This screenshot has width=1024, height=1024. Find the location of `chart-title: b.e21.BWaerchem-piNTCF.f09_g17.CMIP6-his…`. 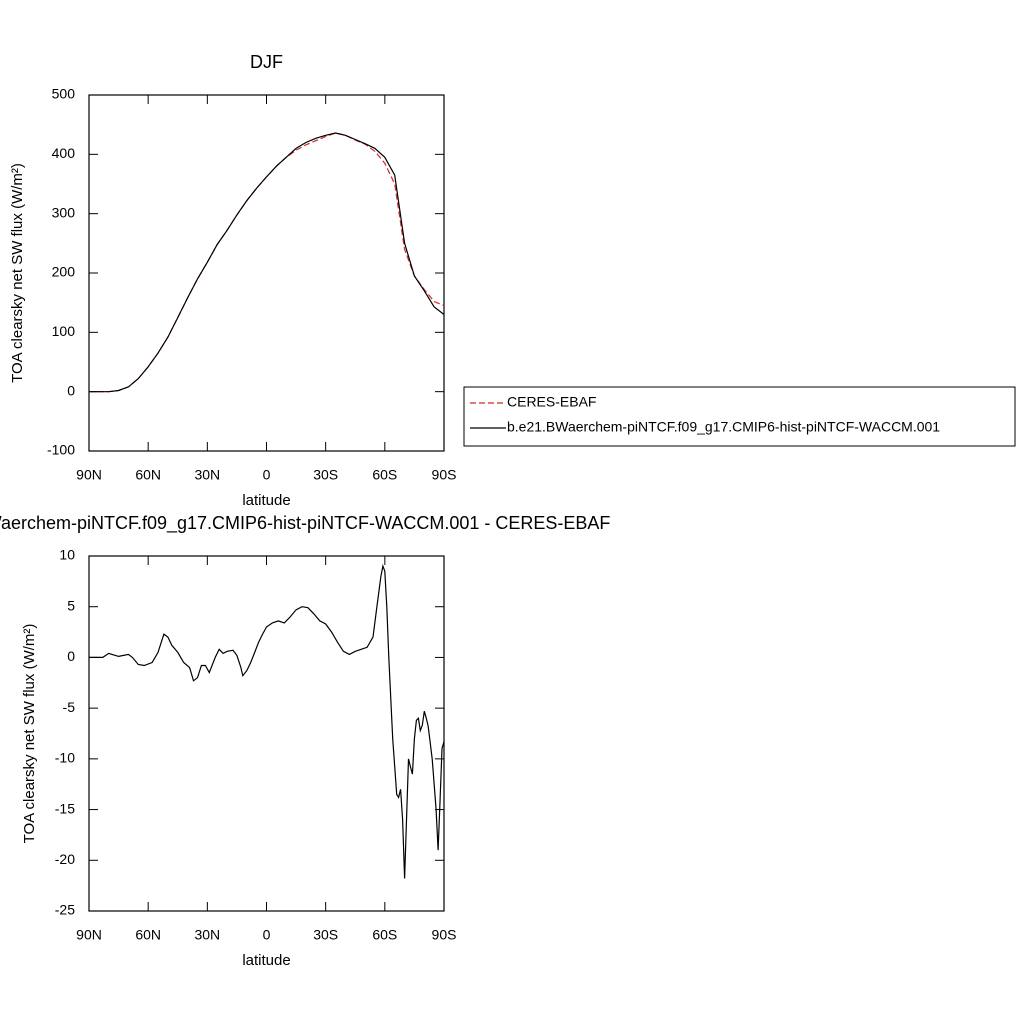

chart-title: b.e21.BWaerchem-piNTCF.f09_g17.CMIP6-his… is located at coordinates (305, 523).